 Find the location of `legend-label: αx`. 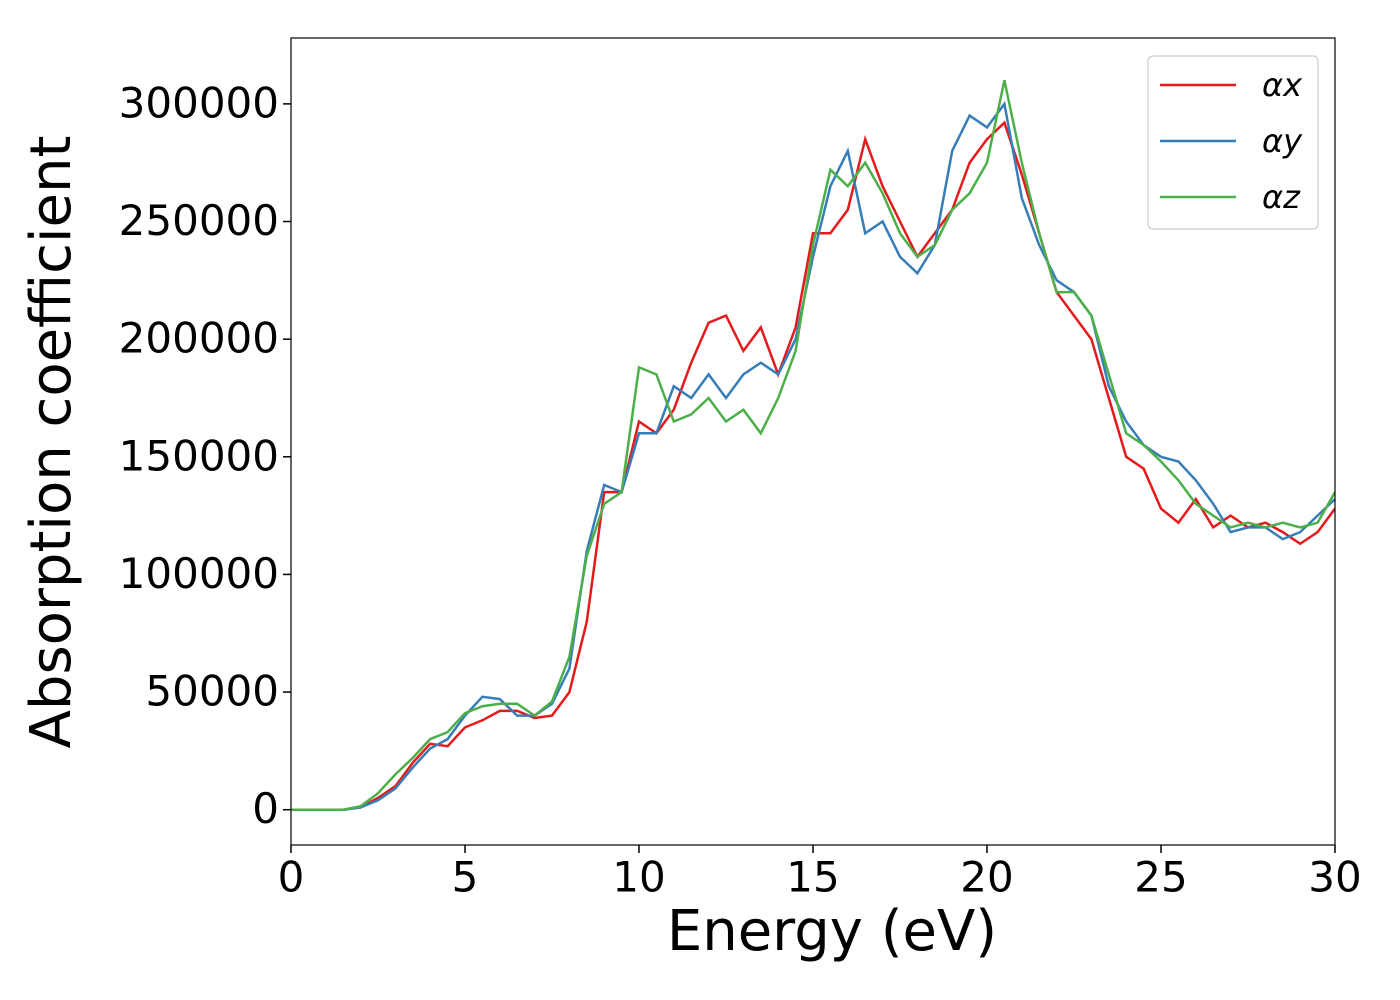

legend-label: αx is located at coordinates (1282, 85).